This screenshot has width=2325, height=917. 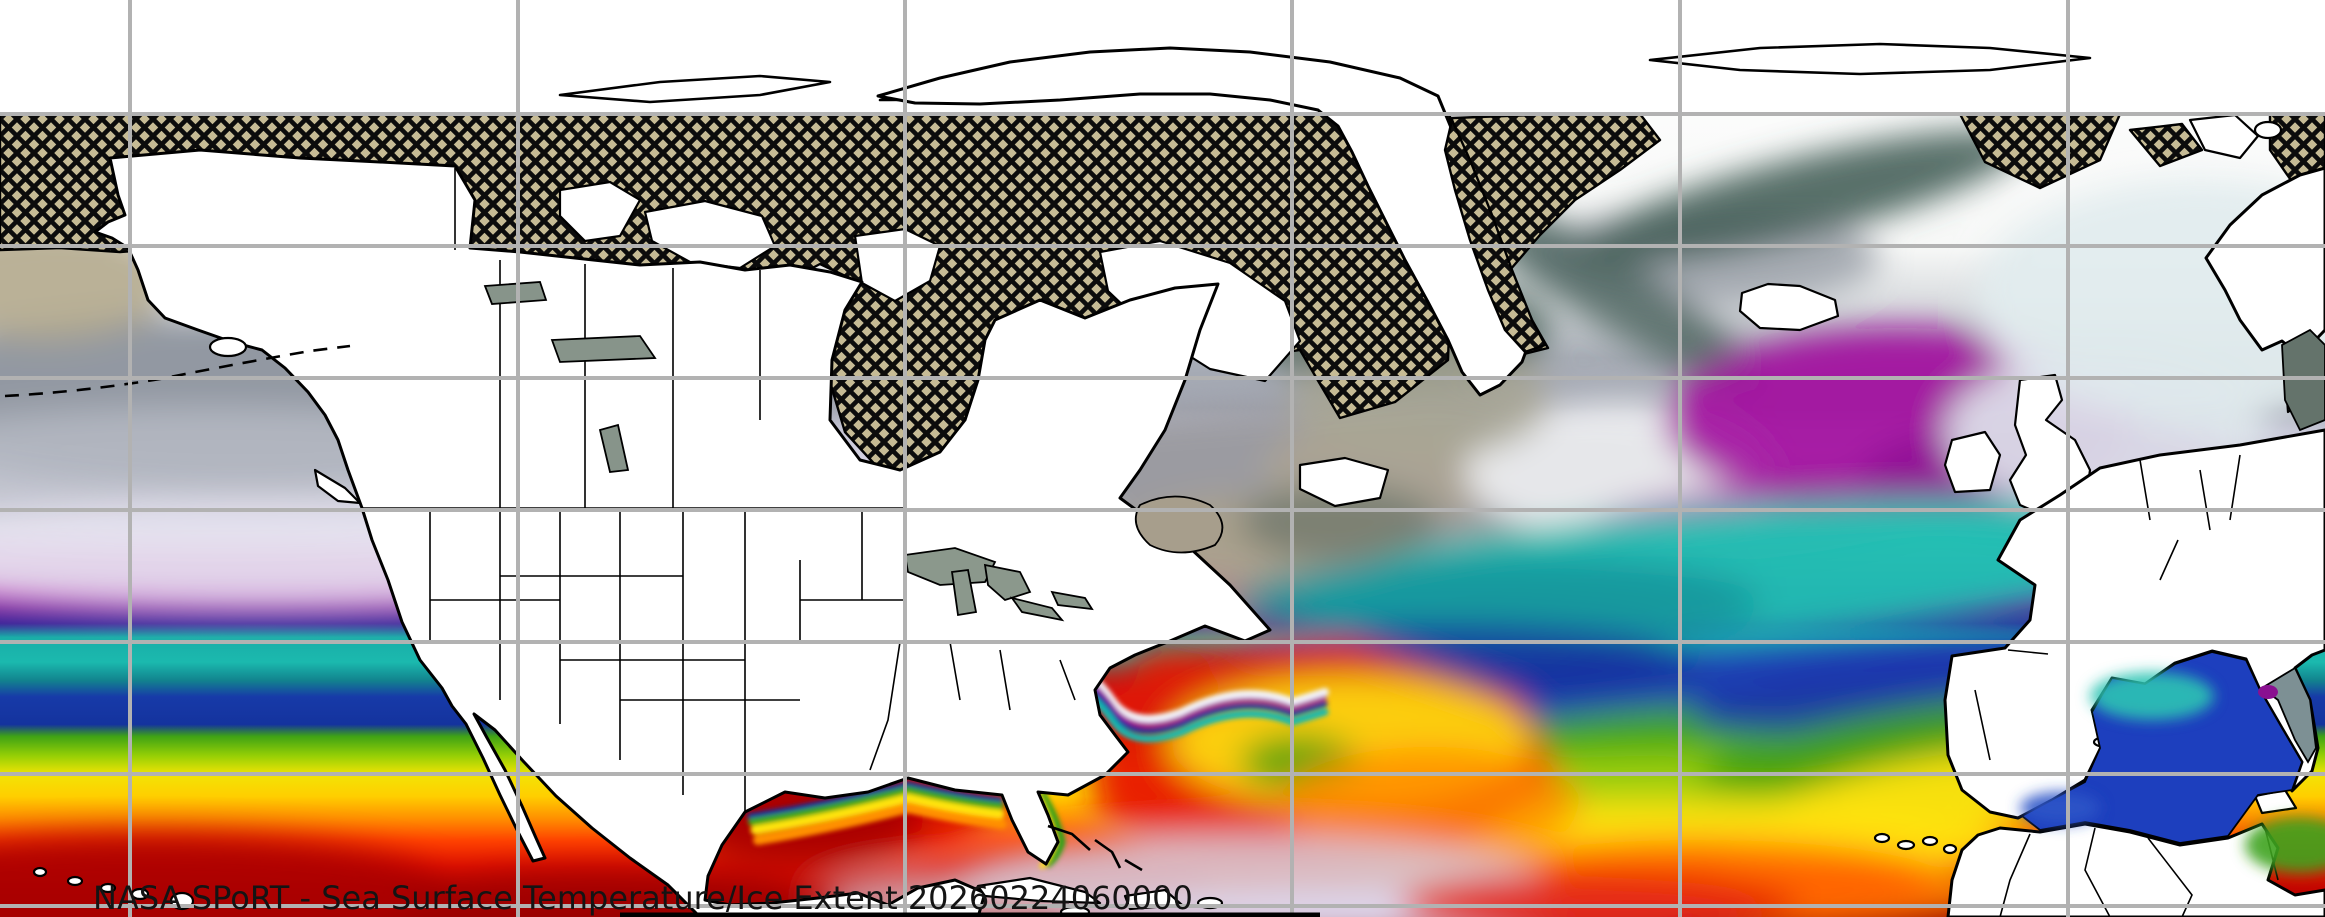 What do you see at coordinates (1039, 890) in the screenshot?
I see `cuba` at bounding box center [1039, 890].